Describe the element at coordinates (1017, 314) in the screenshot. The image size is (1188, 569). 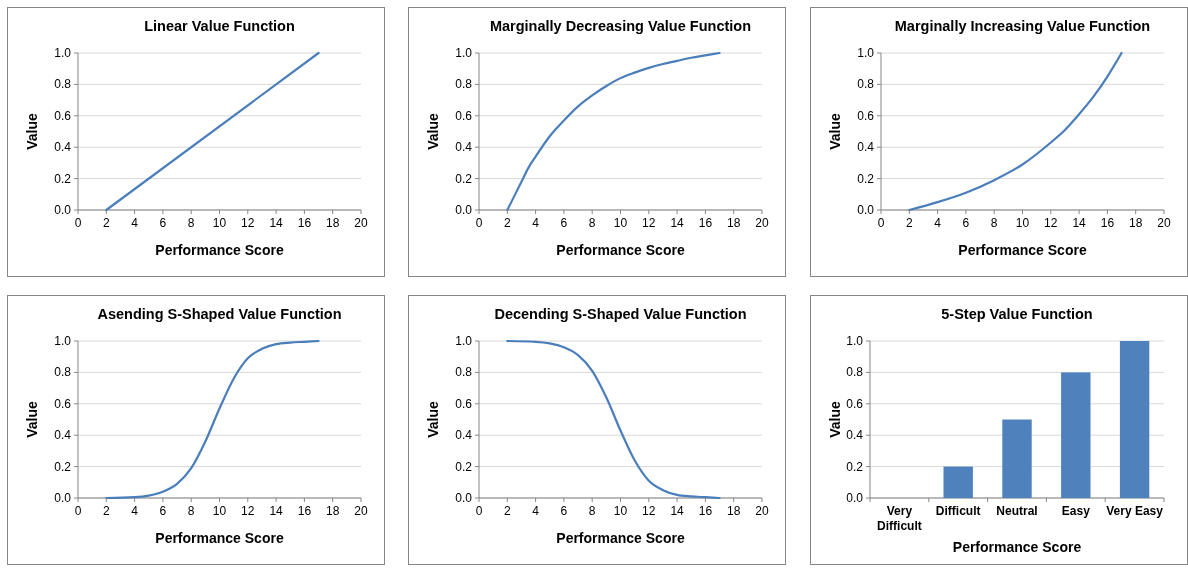
I see `chart-title: 5-Step Value Function` at that location.